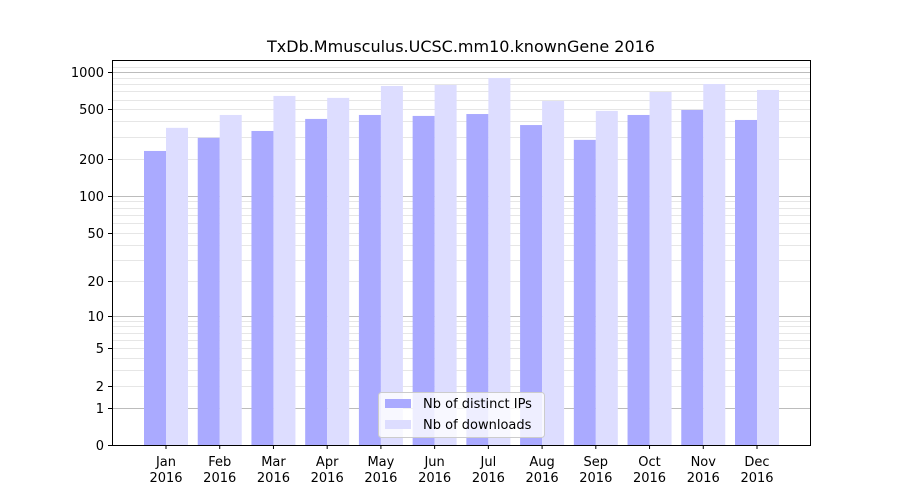  Describe the element at coordinates (100, 409) in the screenshot. I see `y-tick-label: 1` at that location.